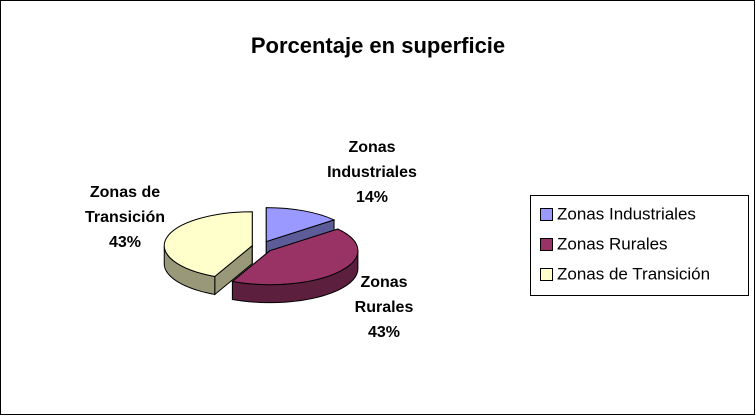  What do you see at coordinates (626, 213) in the screenshot?
I see `legend-label: Zonas Industriales` at bounding box center [626, 213].